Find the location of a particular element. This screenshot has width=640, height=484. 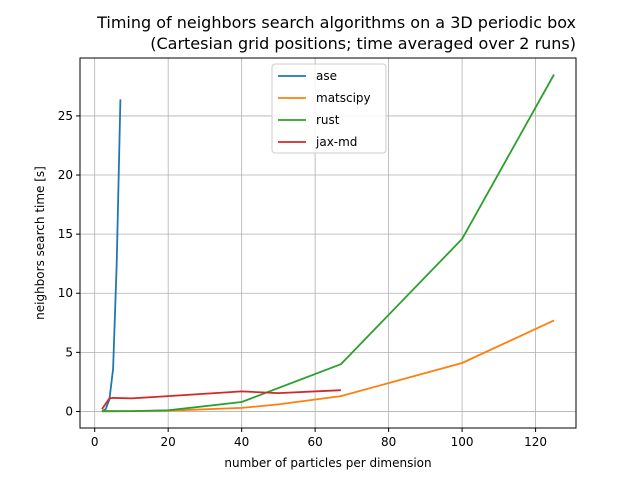

y-tick-label: 15 is located at coordinates (65, 234).